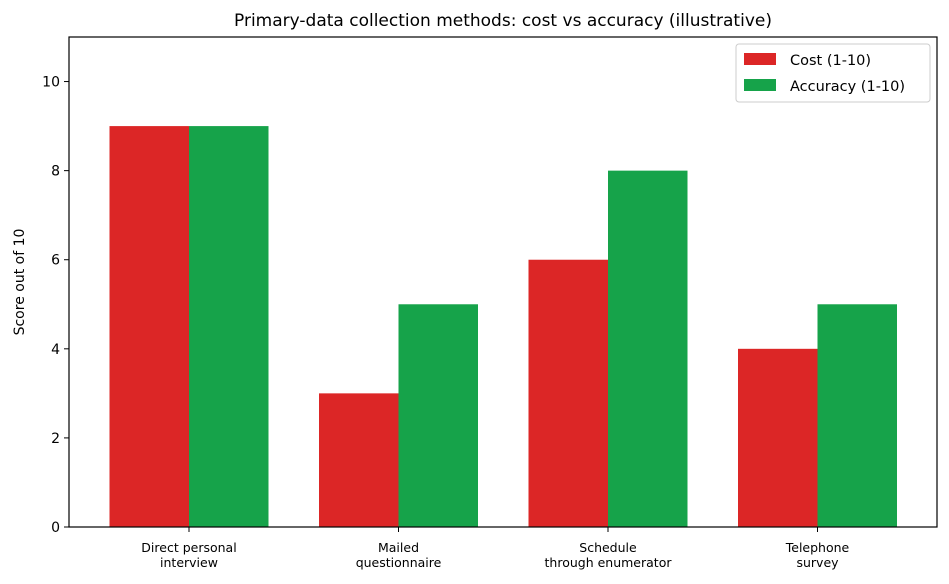  Describe the element at coordinates (51, 83) in the screenshot. I see `y-tick-label-5: 10` at that location.